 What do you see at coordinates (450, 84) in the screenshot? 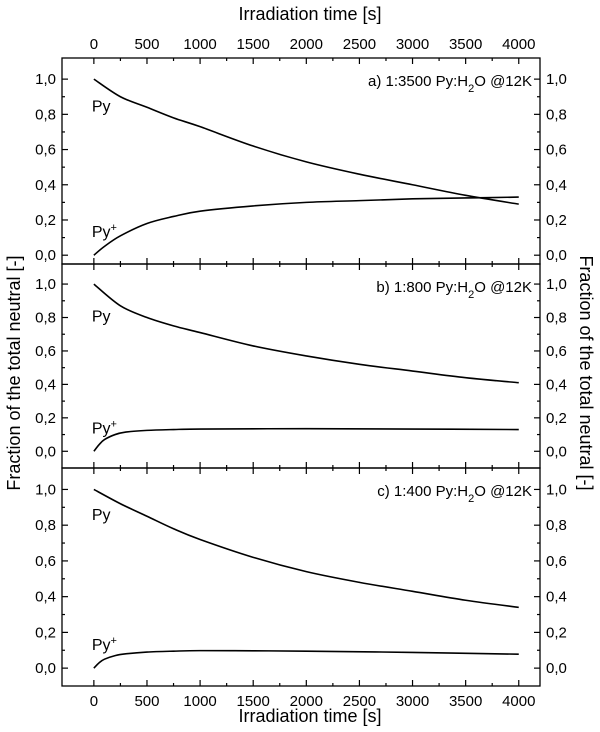
I see `panel-label: a) 1:3500 Py:H2O @12K` at bounding box center [450, 84].